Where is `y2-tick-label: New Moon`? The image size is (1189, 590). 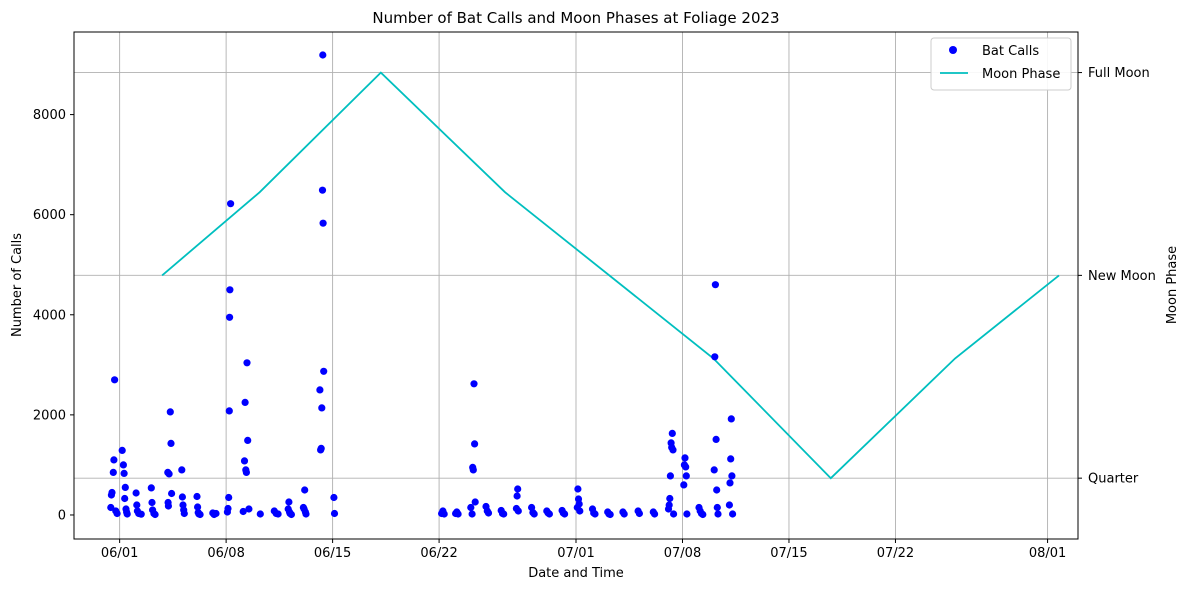 y2-tick-label: New Moon is located at coordinates (1122, 276).